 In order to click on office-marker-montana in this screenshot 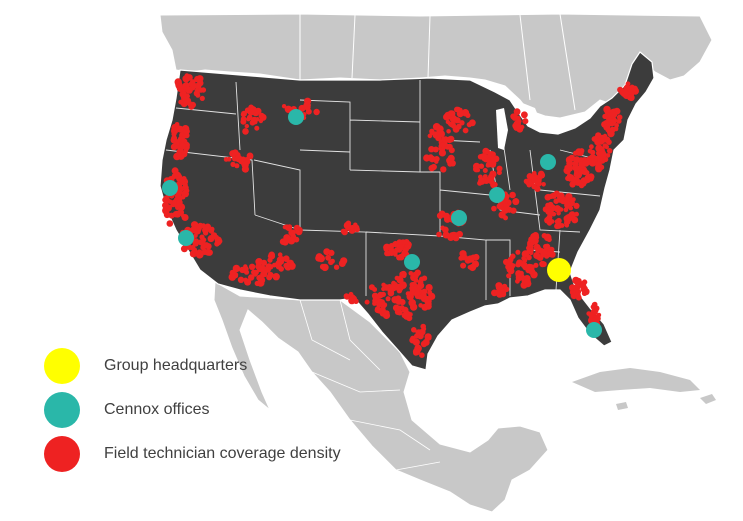, I will do `click(296, 117)`.